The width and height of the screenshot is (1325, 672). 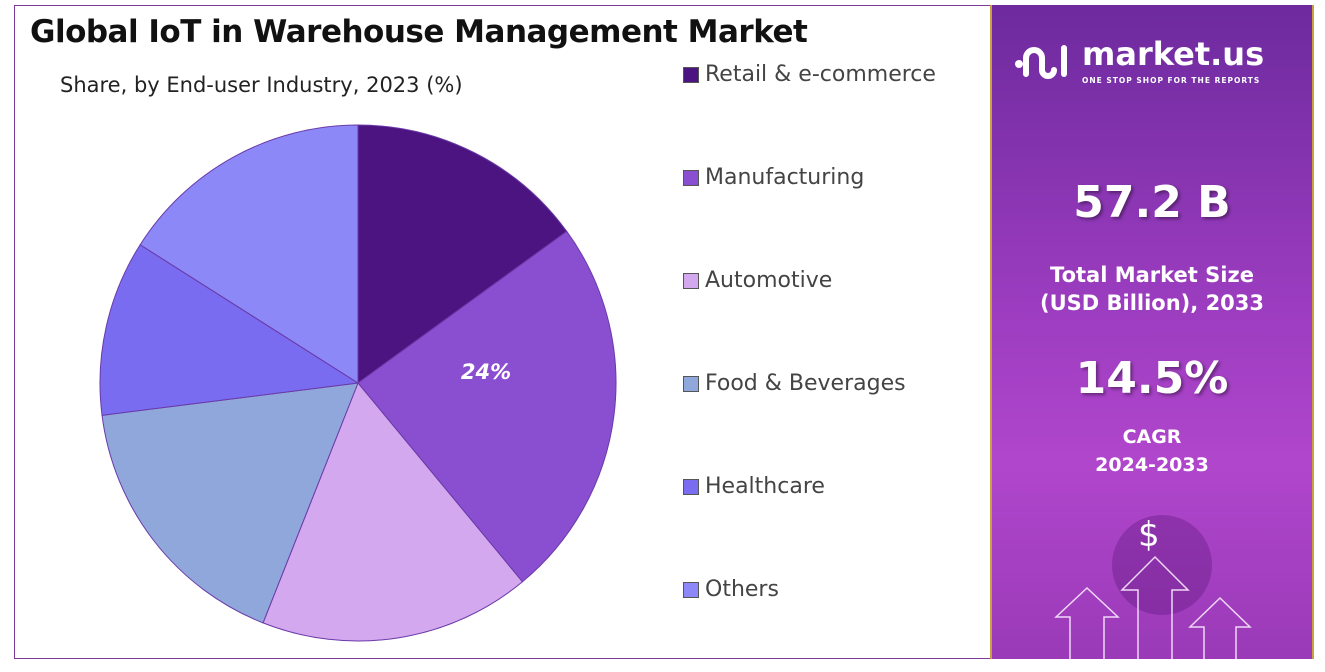 What do you see at coordinates (1152, 202) in the screenshot?
I see `market-size-value: 57.2 B` at bounding box center [1152, 202].